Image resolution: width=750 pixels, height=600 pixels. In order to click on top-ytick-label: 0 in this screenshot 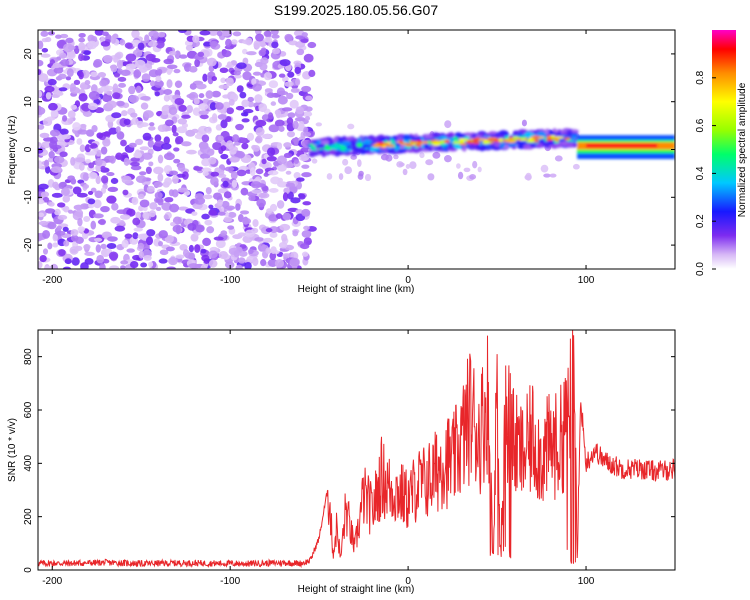, I will do `click(28, 149)`.